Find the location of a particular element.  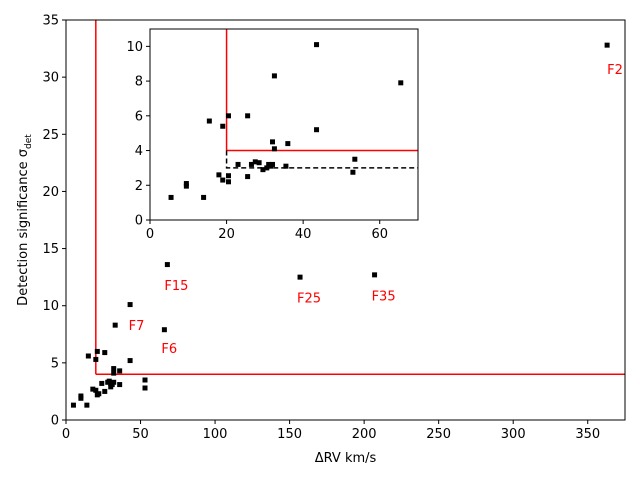

inset-x-tick-label: 0 is located at coordinates (150, 234).